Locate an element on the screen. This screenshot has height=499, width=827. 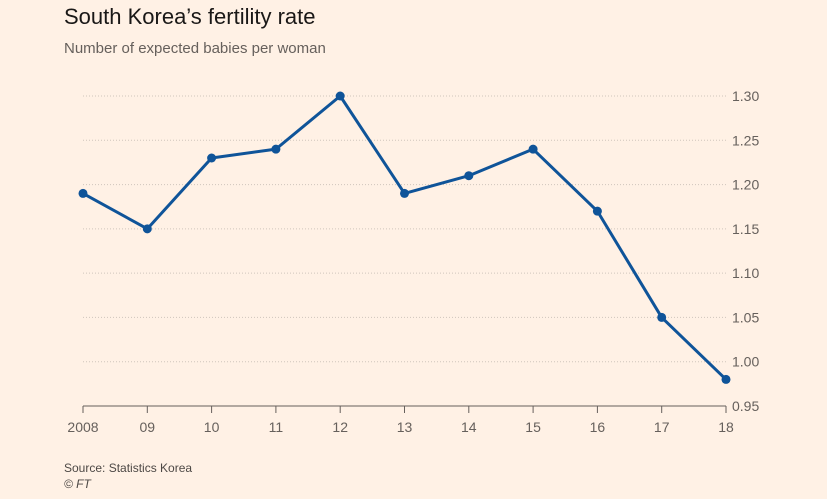
copyright-note: © FT is located at coordinates (77, 484).